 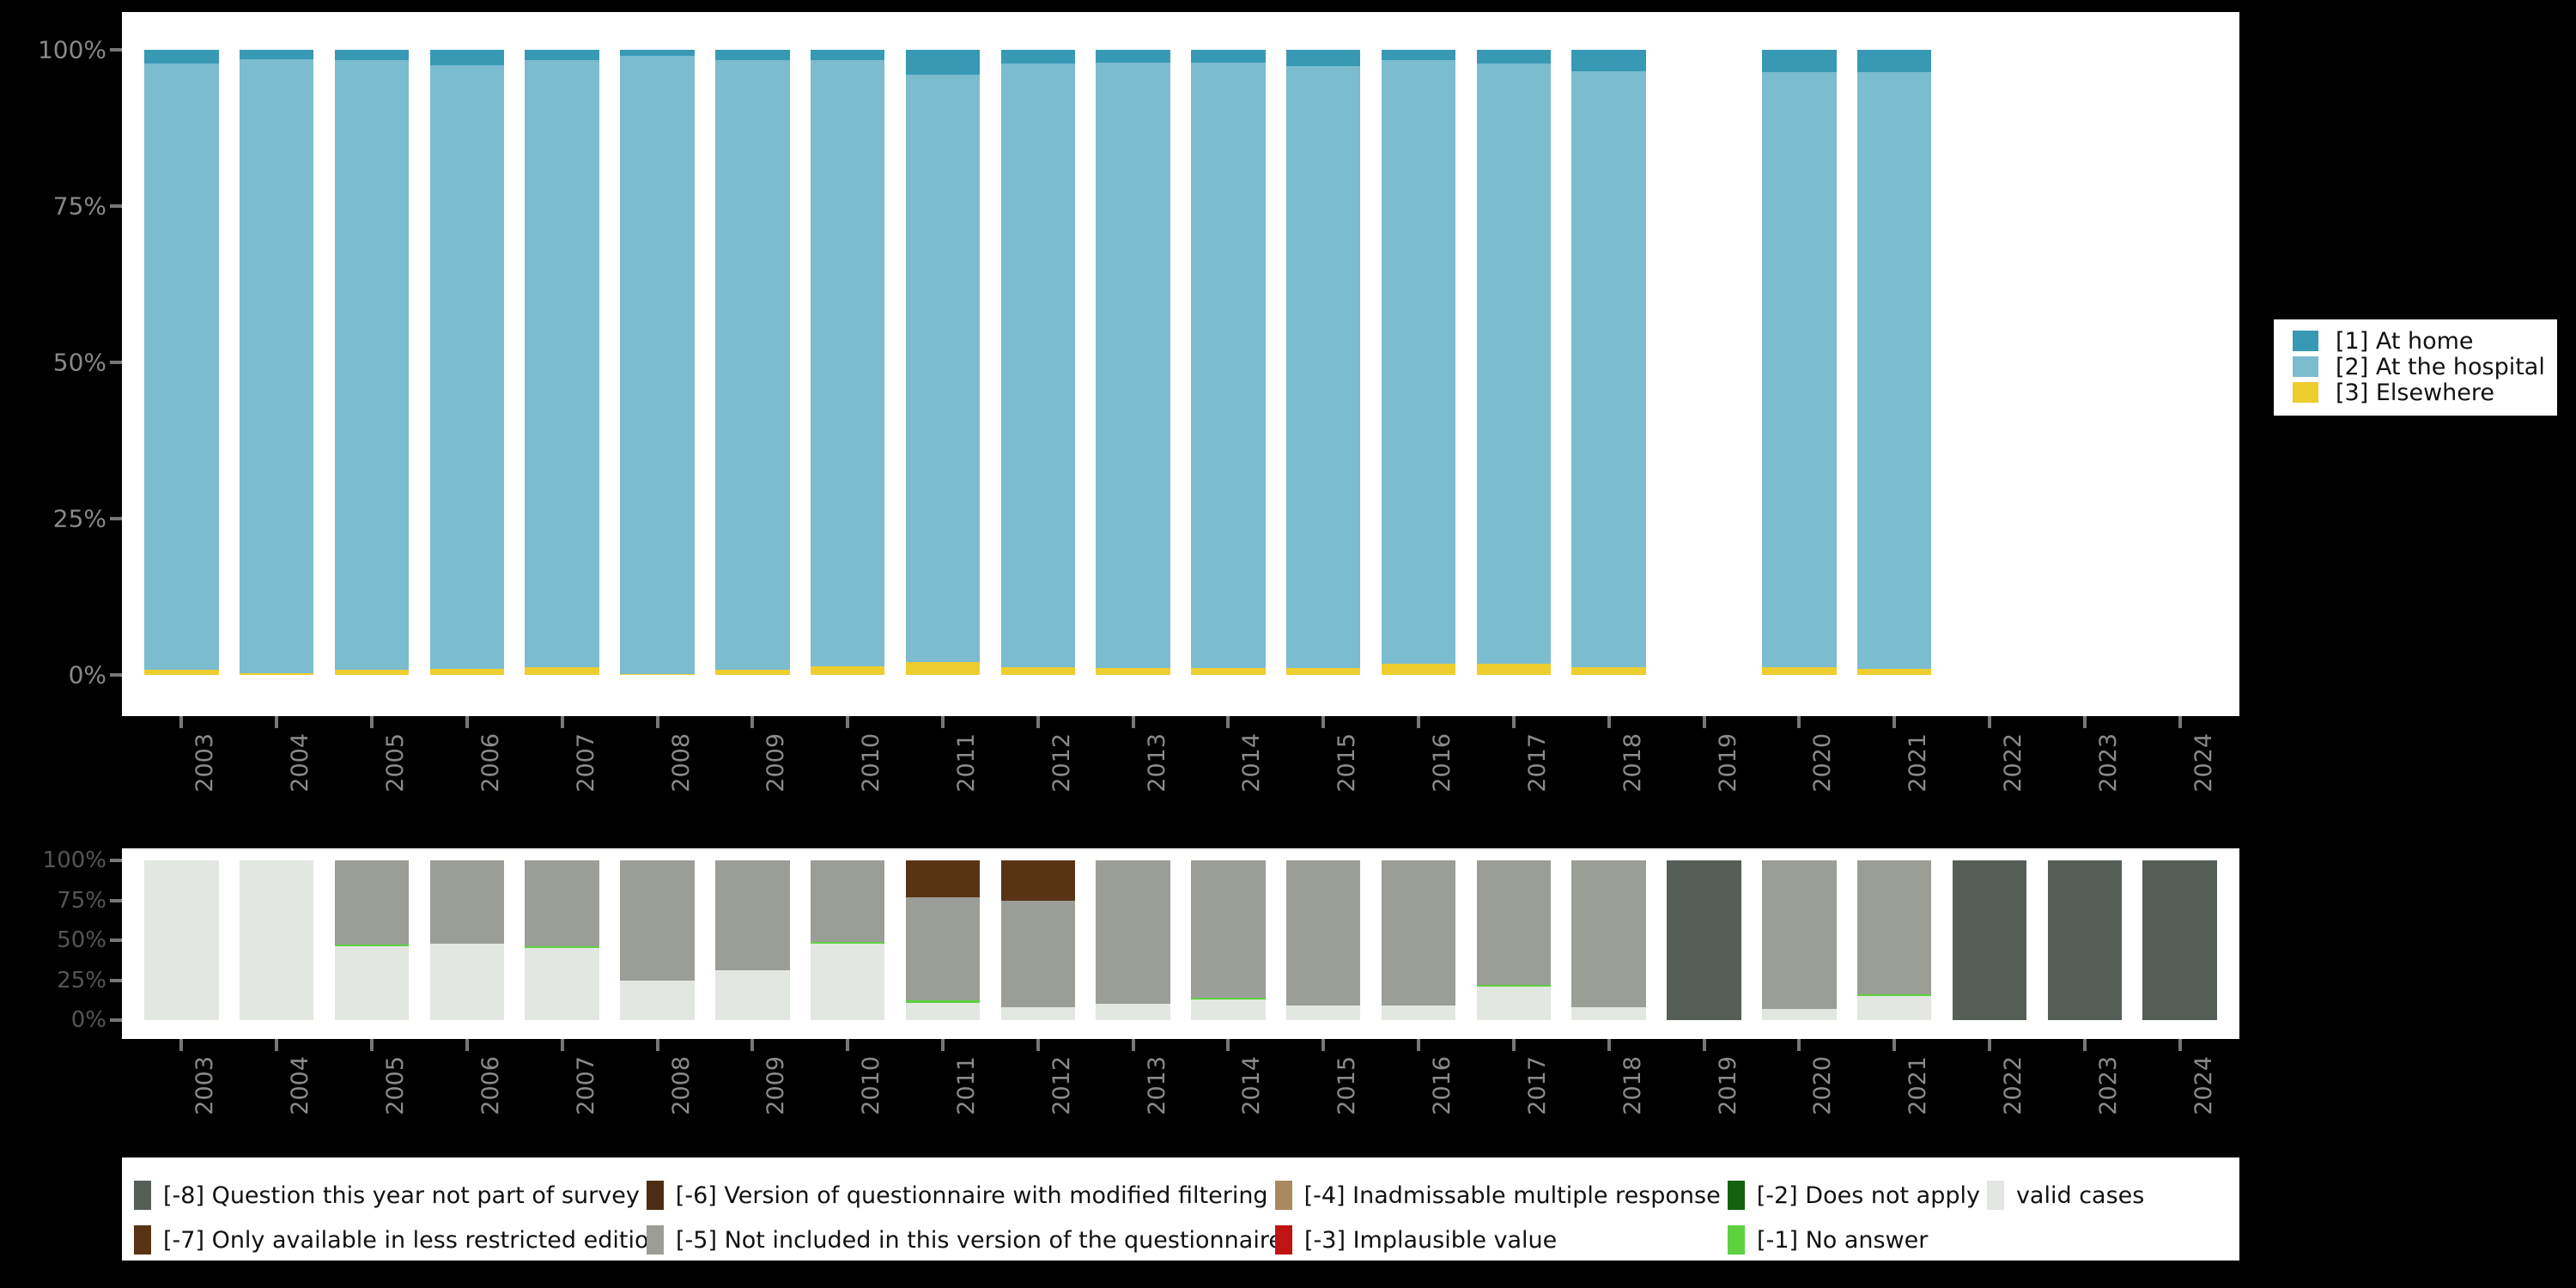 I want to click on quality-bar-2023, so click(x=2084, y=940).